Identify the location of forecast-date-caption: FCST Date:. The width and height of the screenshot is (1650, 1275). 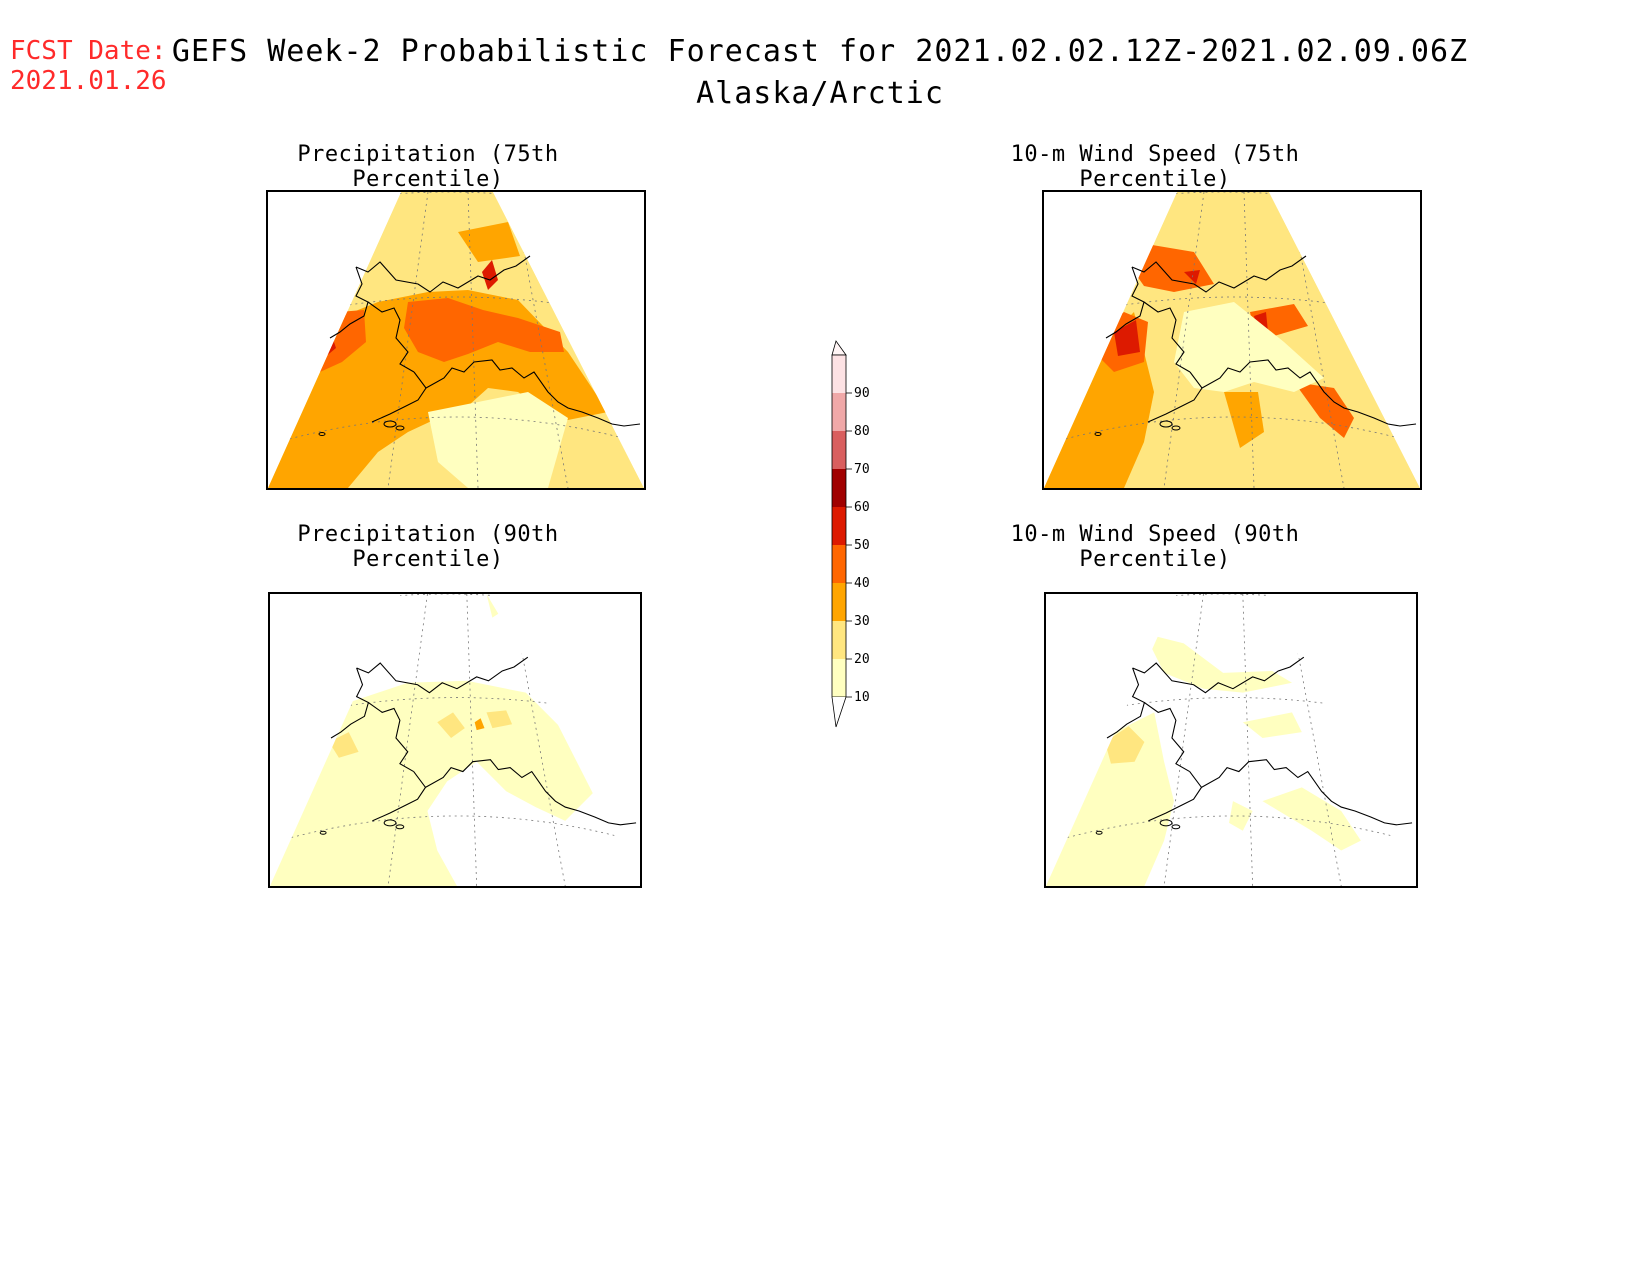
(88, 51).